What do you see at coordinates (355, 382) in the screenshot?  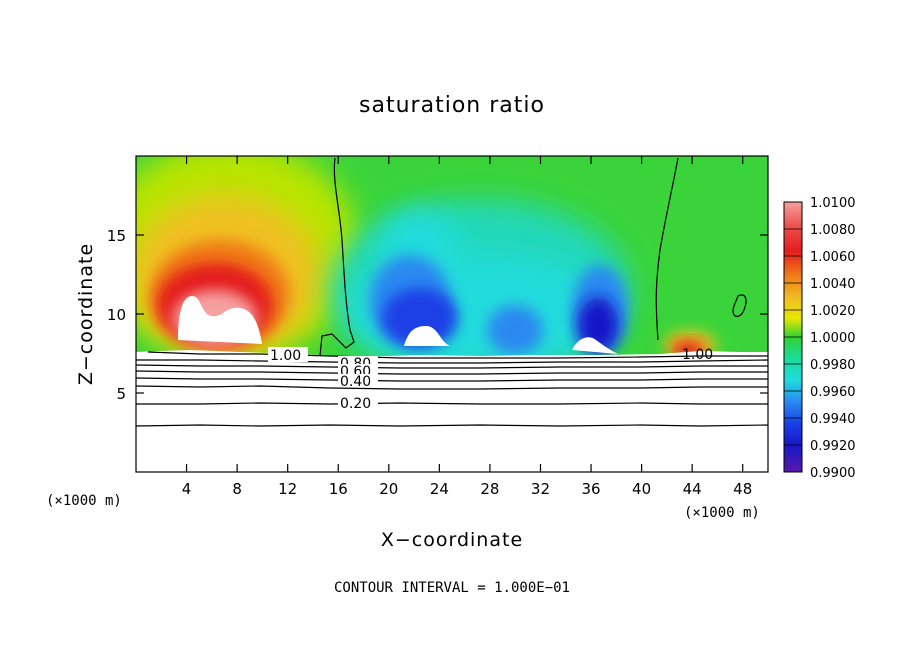 I see `contour-label: 0.40` at bounding box center [355, 382].